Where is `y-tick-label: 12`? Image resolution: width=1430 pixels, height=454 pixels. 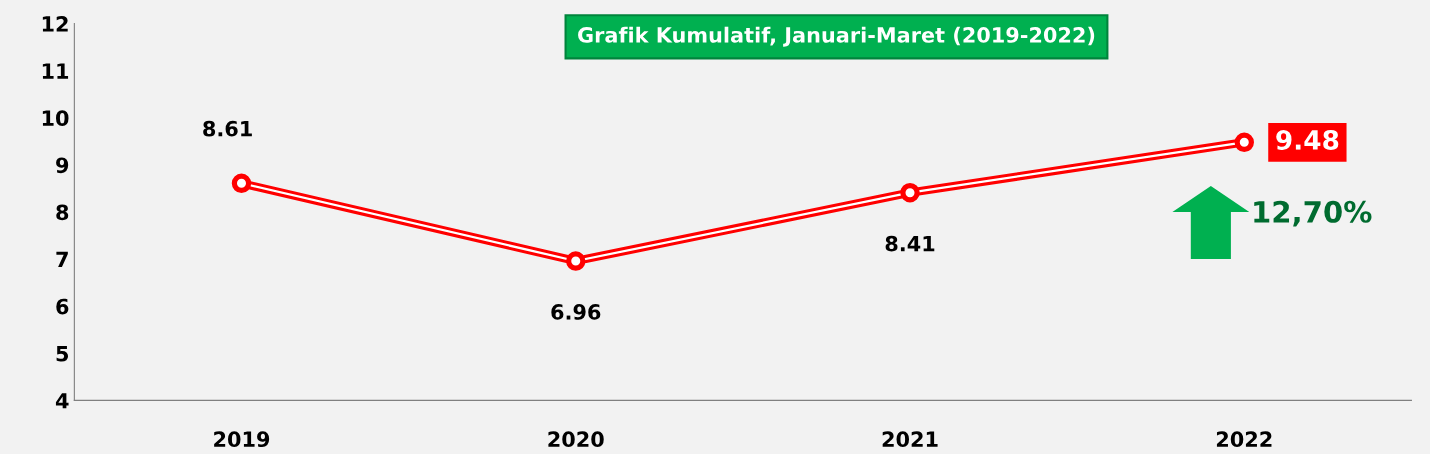 y-tick-label: 12 is located at coordinates (55, 24).